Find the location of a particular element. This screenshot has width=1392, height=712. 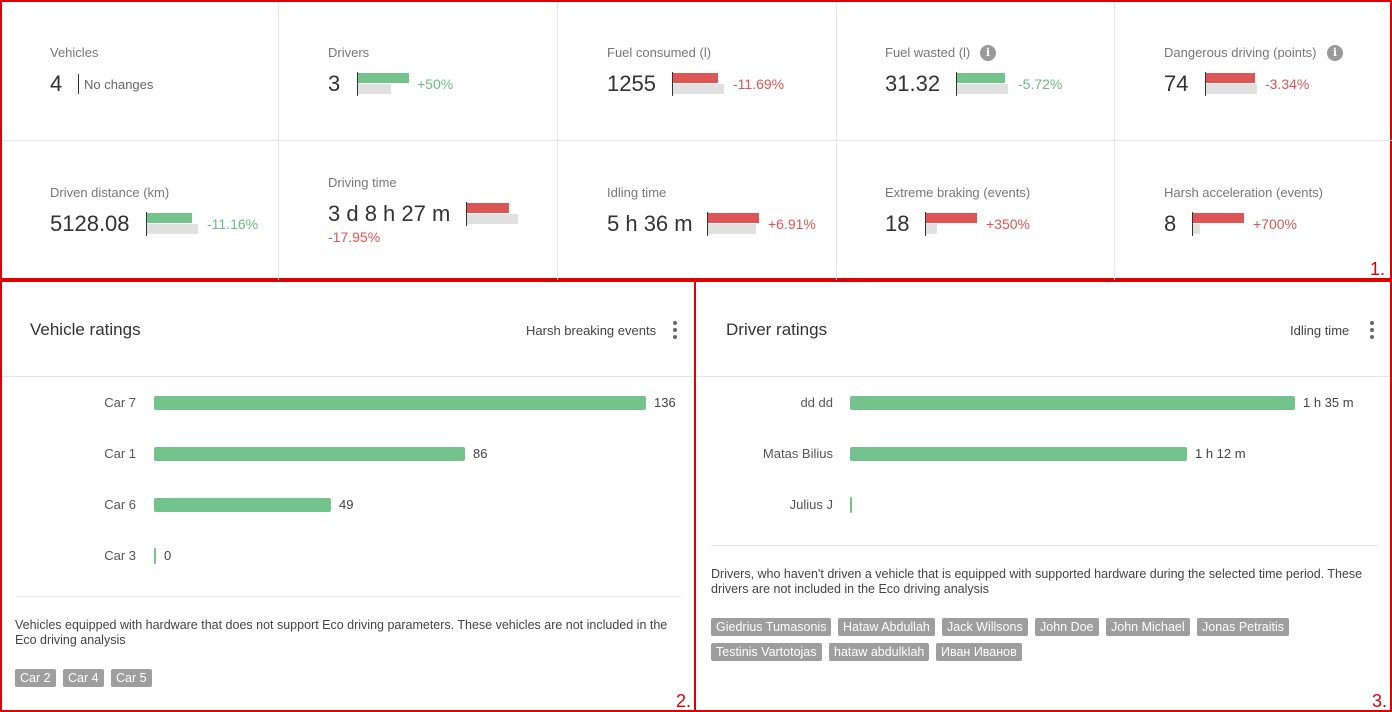

rating-value: 136 is located at coordinates (665, 402).